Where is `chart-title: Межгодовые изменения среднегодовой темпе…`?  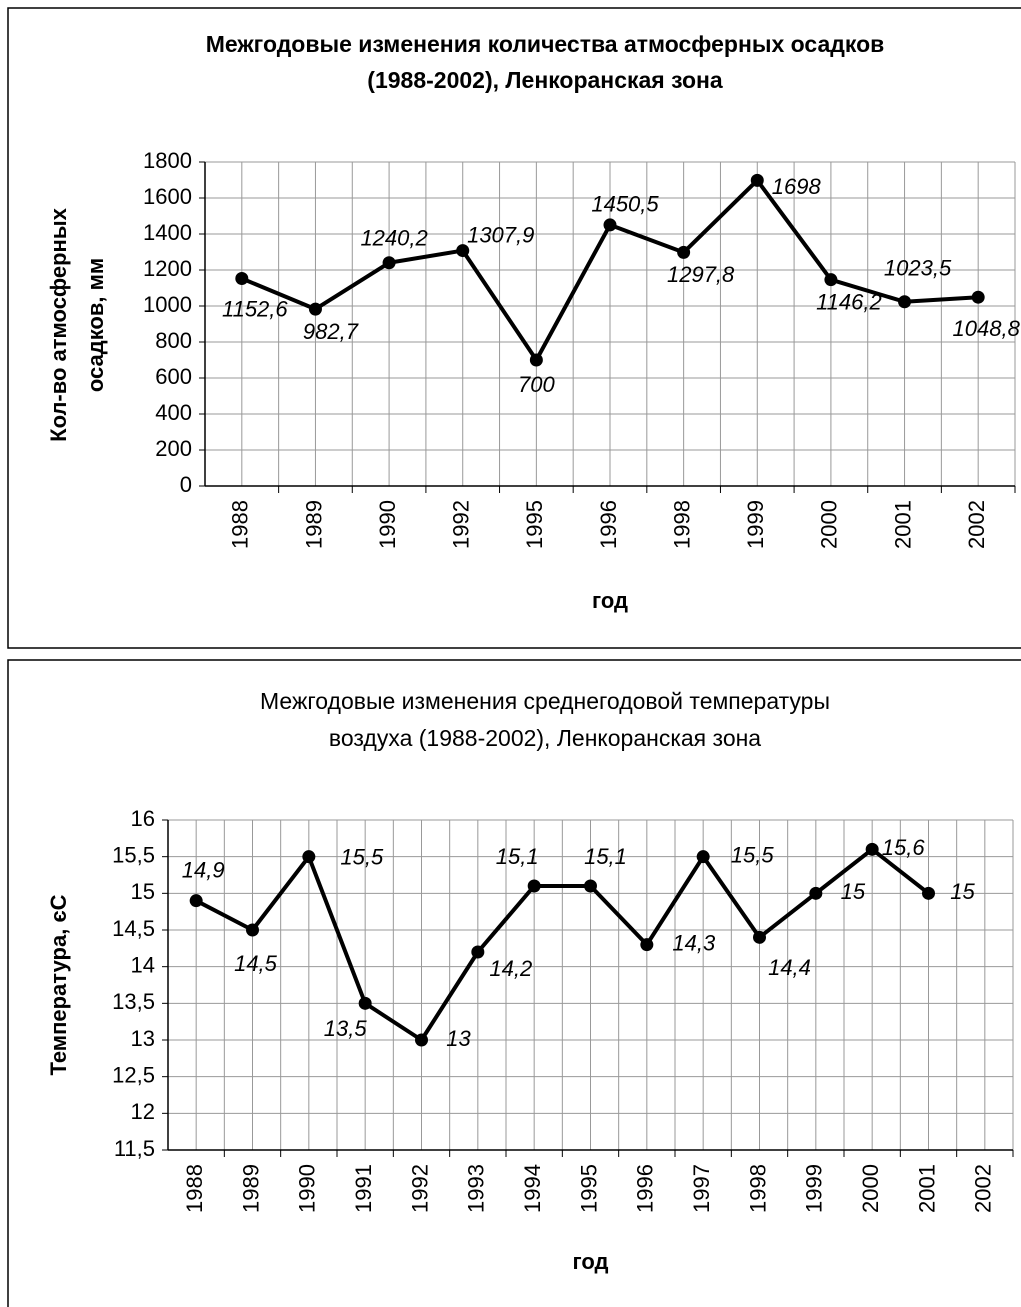 chart-title: Межгодовые изменения среднегодовой темпе… is located at coordinates (545, 701).